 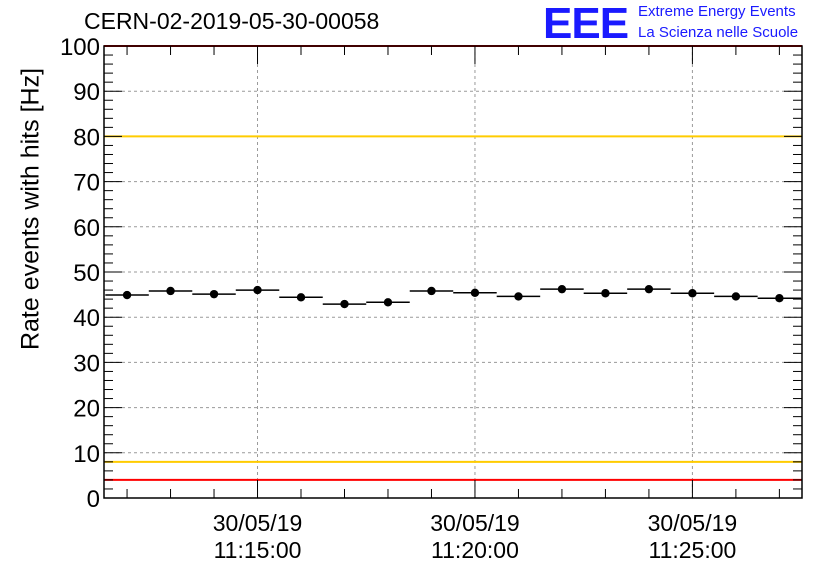 I want to click on x-tick-label-time: 11:20:00, so click(x=475, y=550).